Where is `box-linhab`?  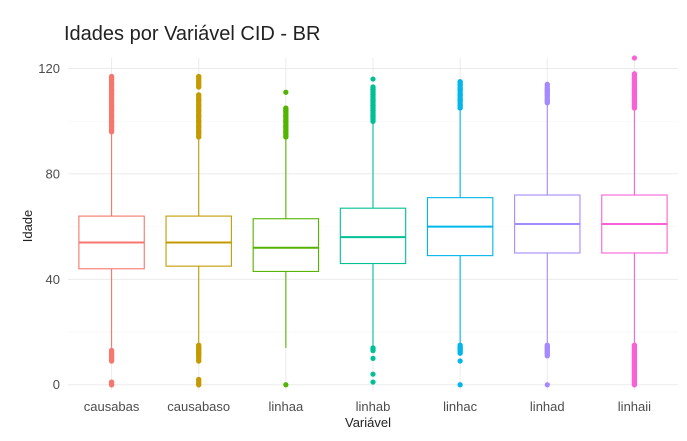 box-linhab is located at coordinates (373, 230).